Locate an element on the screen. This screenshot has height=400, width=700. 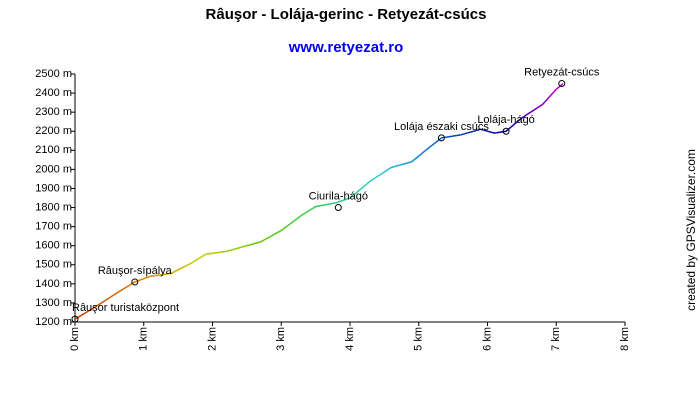
waypoint-label: Râuşor turistaközpont is located at coordinates (125, 308).